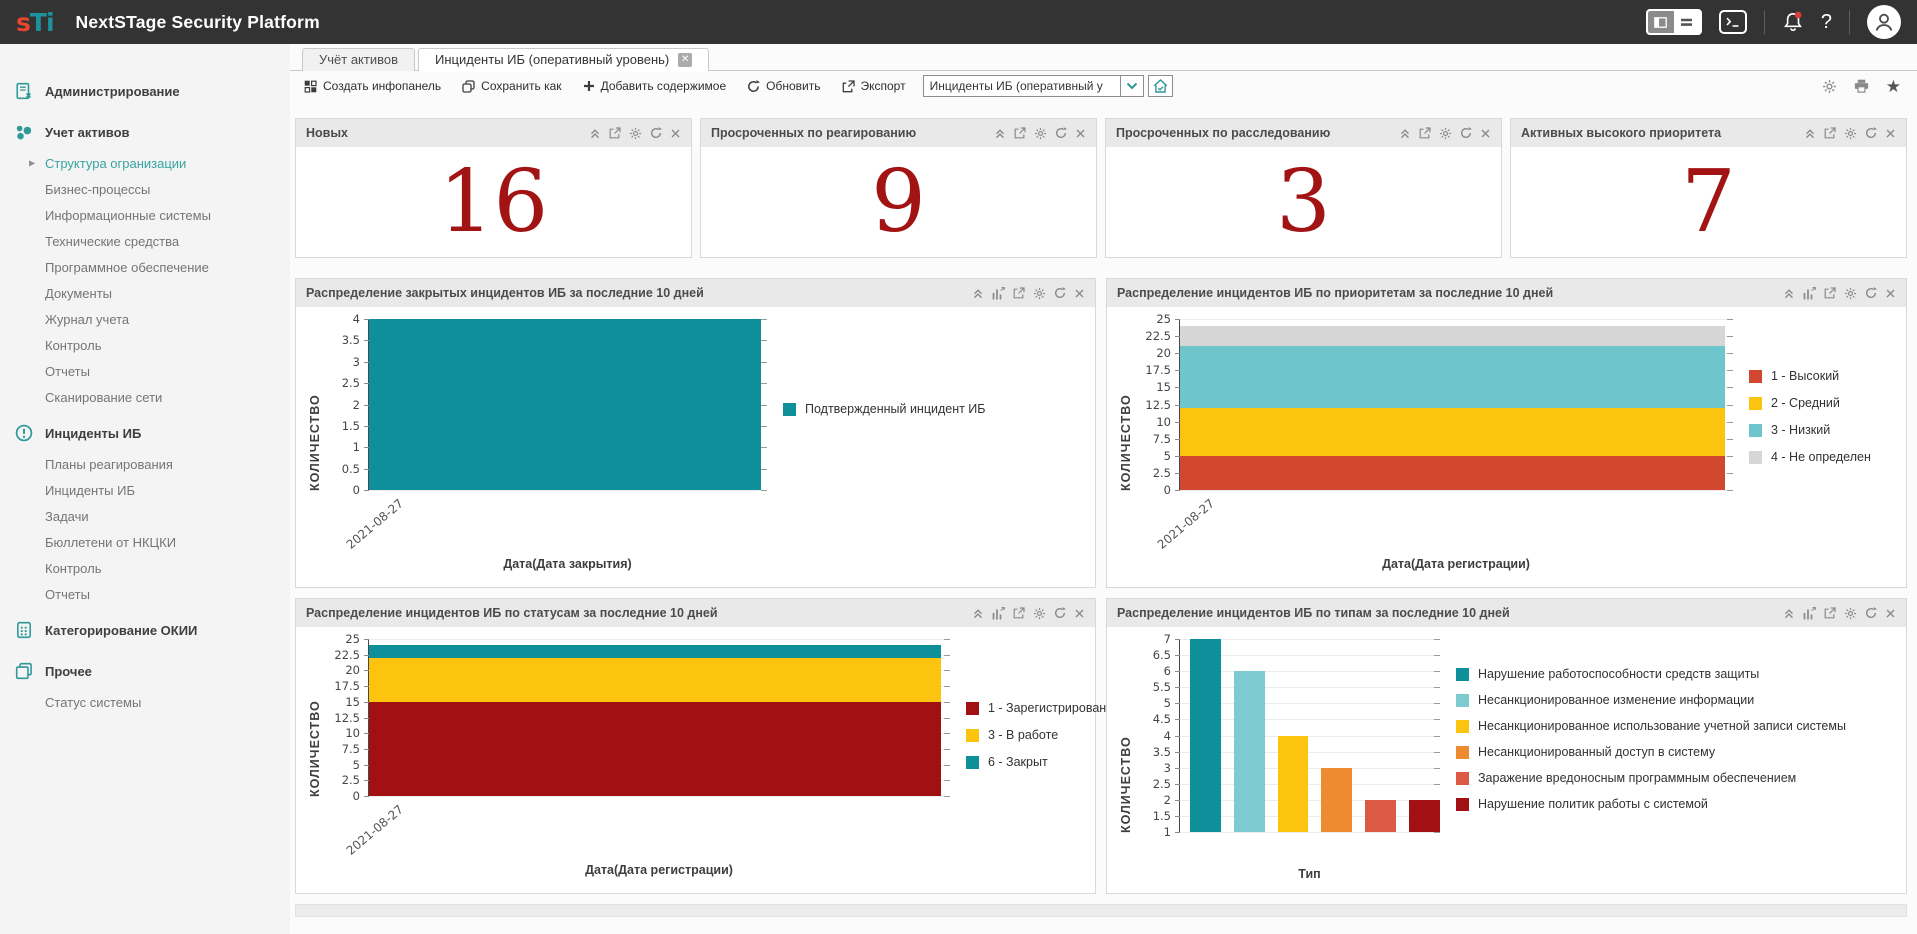  I want to click on horizontal-scrollbar, so click(1101, 910).